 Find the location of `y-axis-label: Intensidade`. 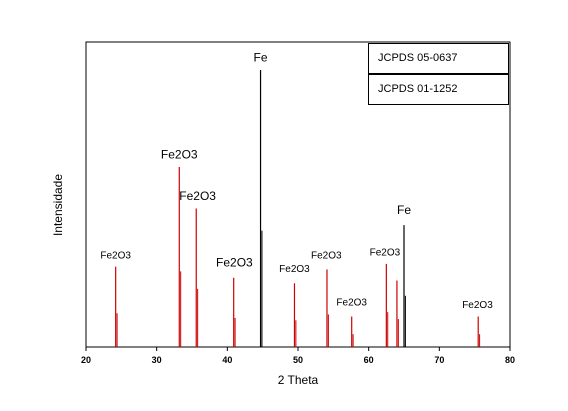

y-axis-label: Intensidade is located at coordinates (58, 205).